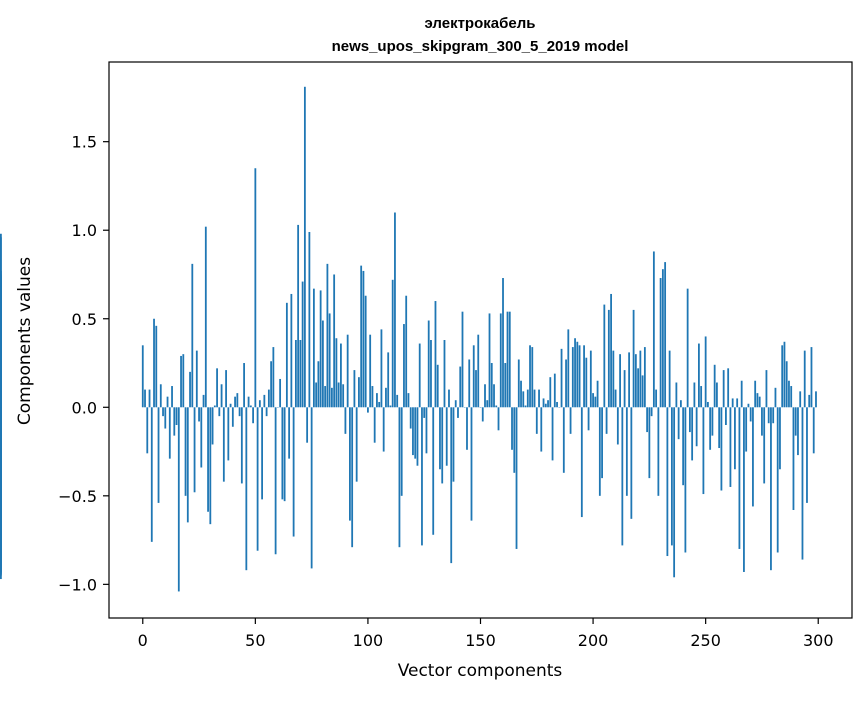 The height and width of the screenshot is (701, 867). Describe the element at coordinates (84, 319) in the screenshot. I see `y-tick-label: 0.5` at that location.